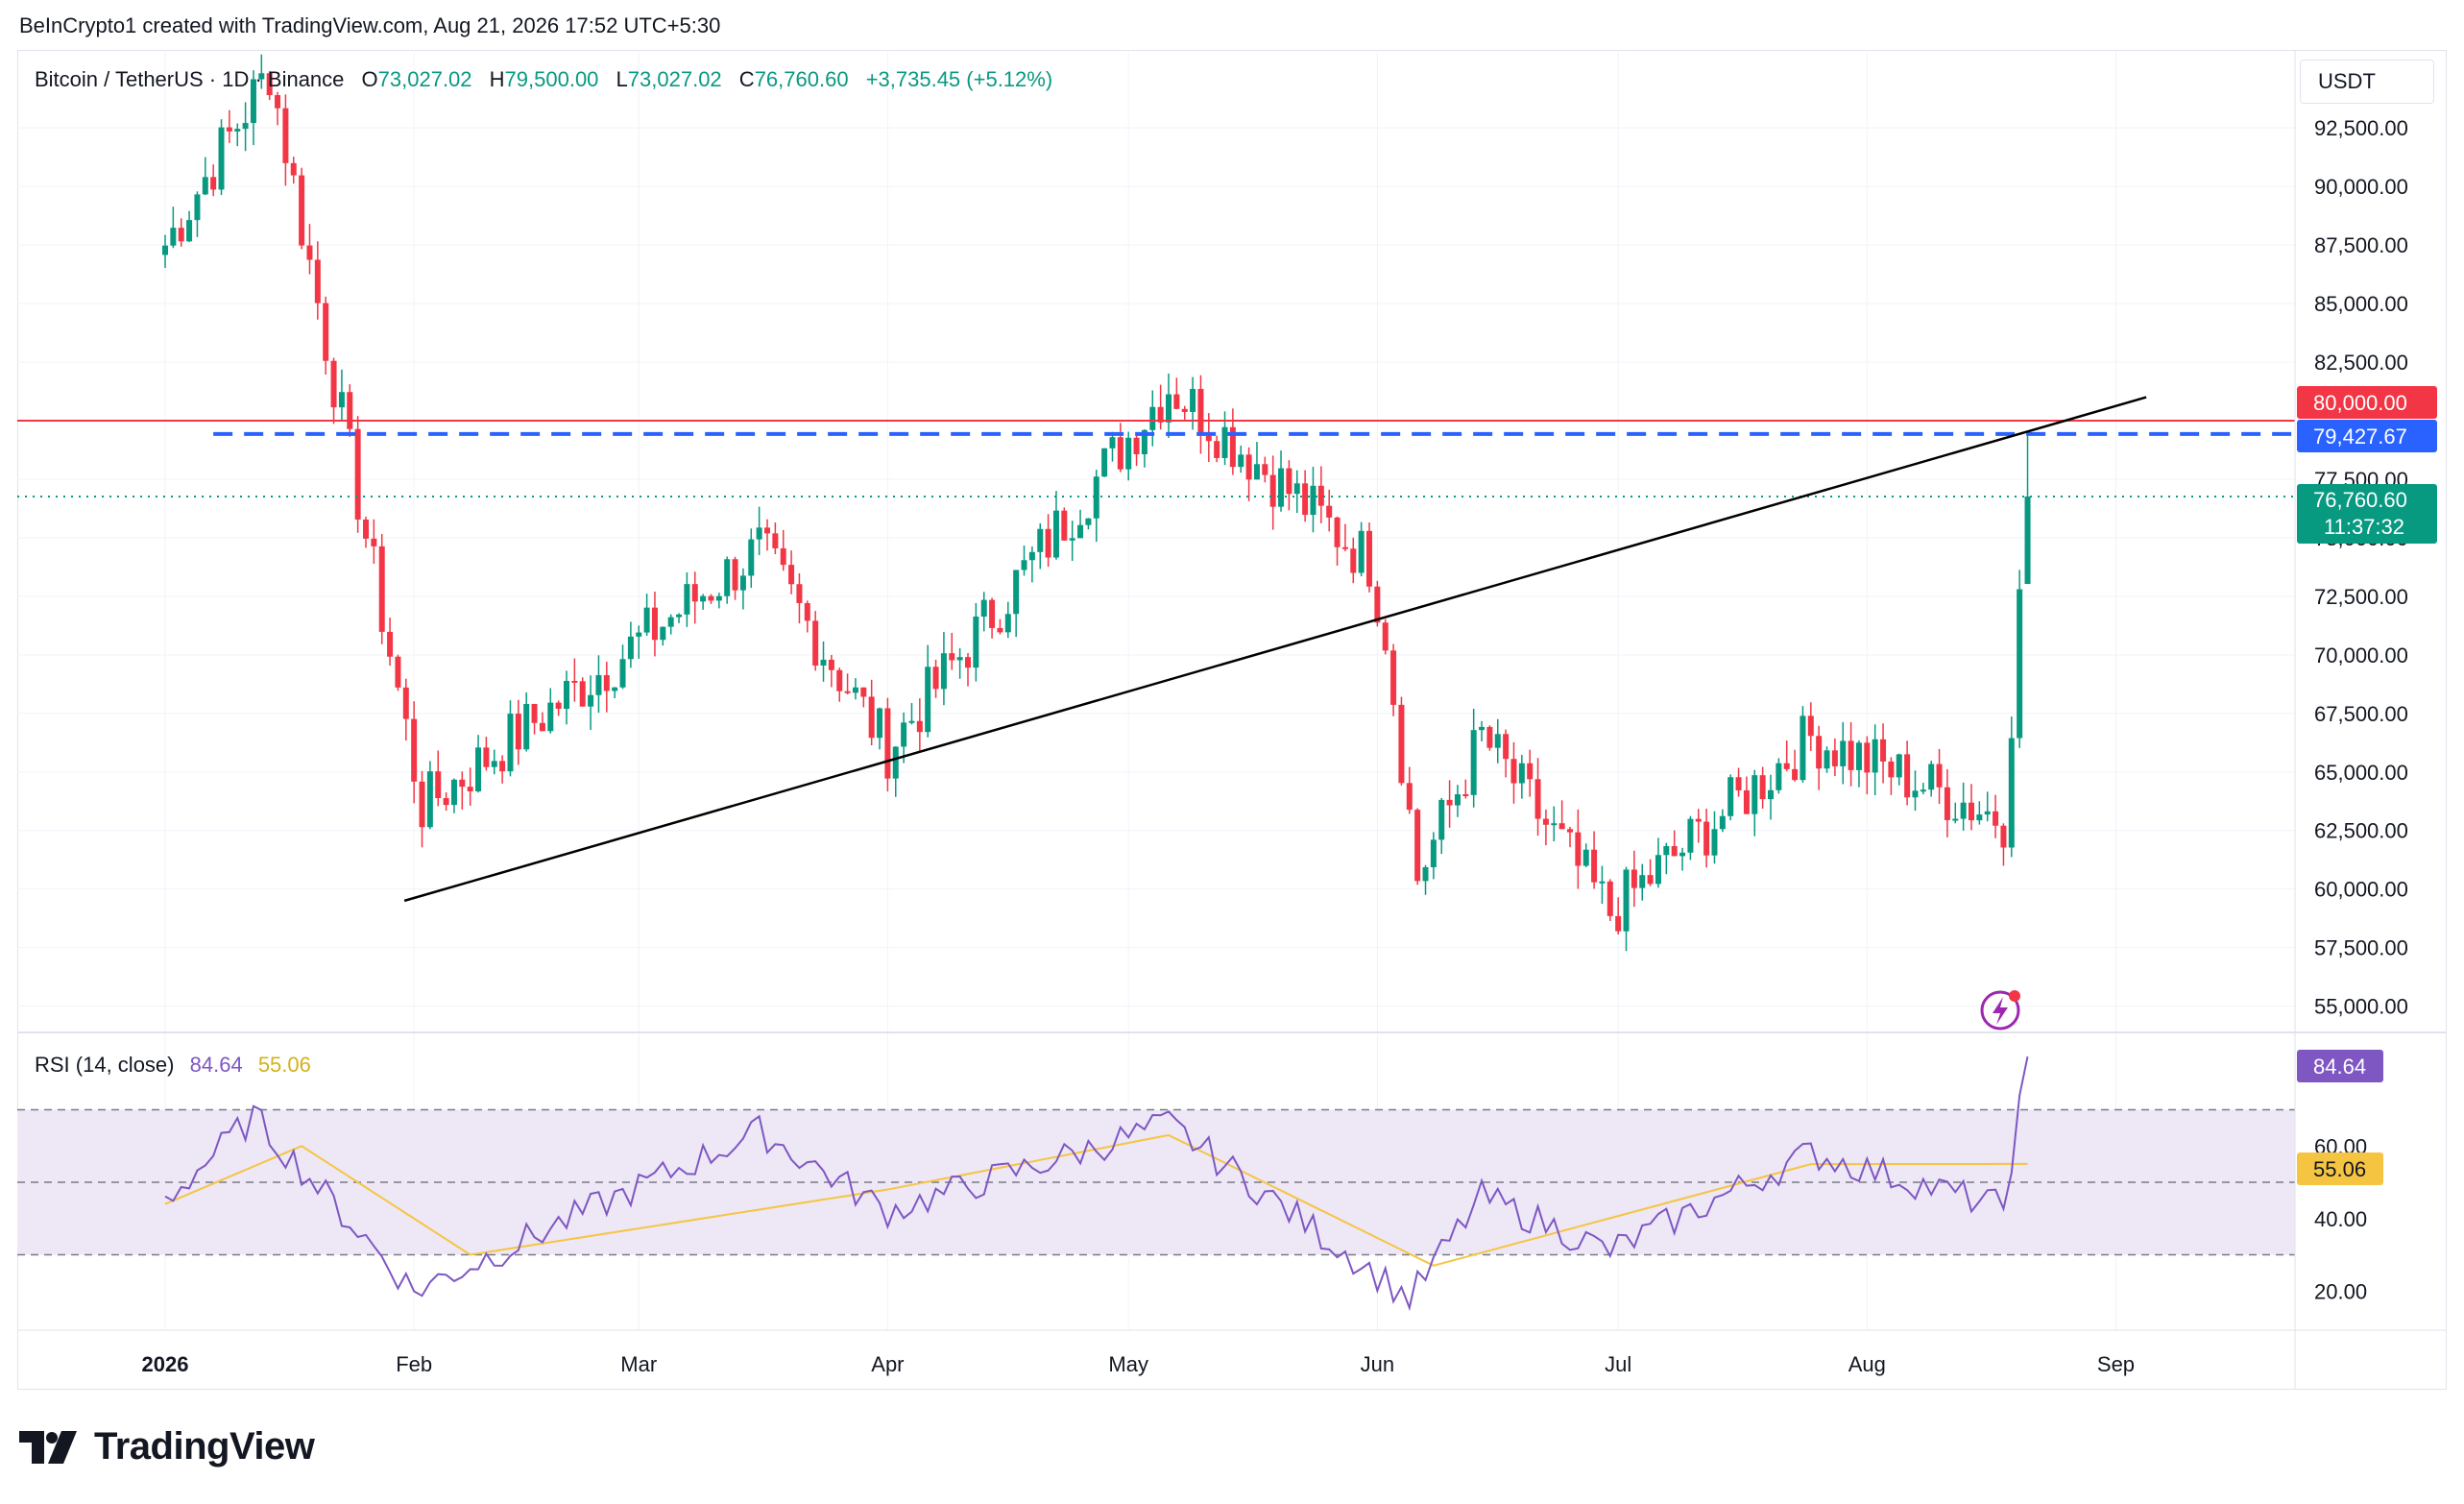  I want to click on lightning-alert-icon, so click(2000, 1010).